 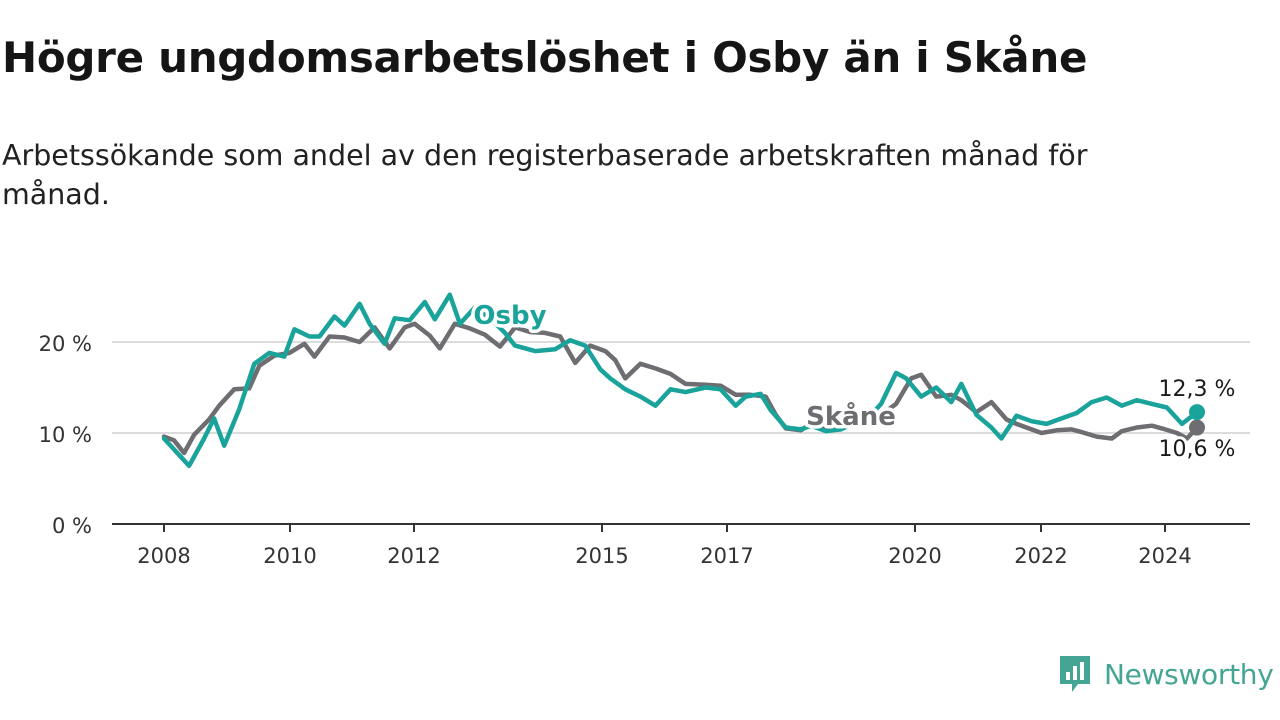 What do you see at coordinates (601, 556) in the screenshot?
I see `x-tick-label: 2015` at bounding box center [601, 556].